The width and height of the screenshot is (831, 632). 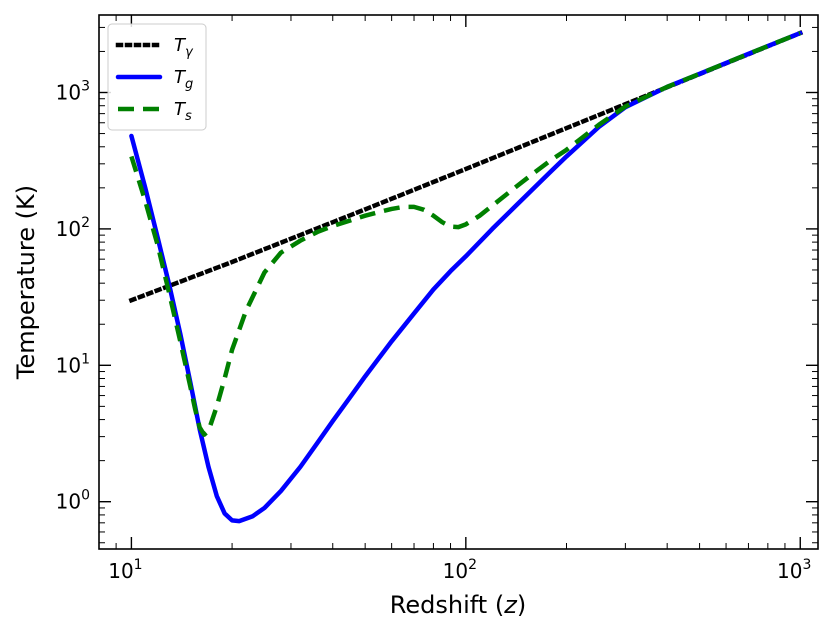 What do you see at coordinates (794, 570) in the screenshot?
I see `x-tick-label: 10³` at bounding box center [794, 570].